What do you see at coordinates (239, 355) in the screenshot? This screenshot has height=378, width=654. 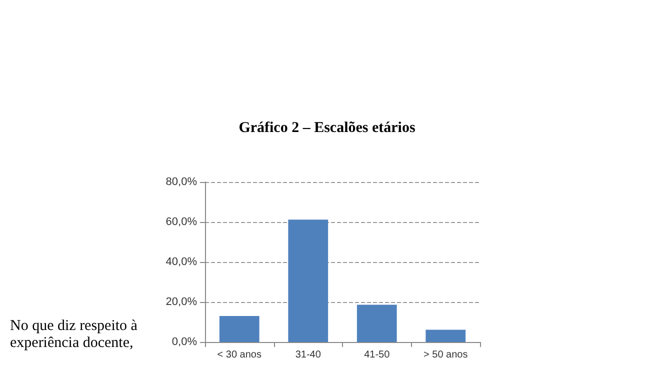 I see `x-tick-label: < 30 anos` at bounding box center [239, 355].